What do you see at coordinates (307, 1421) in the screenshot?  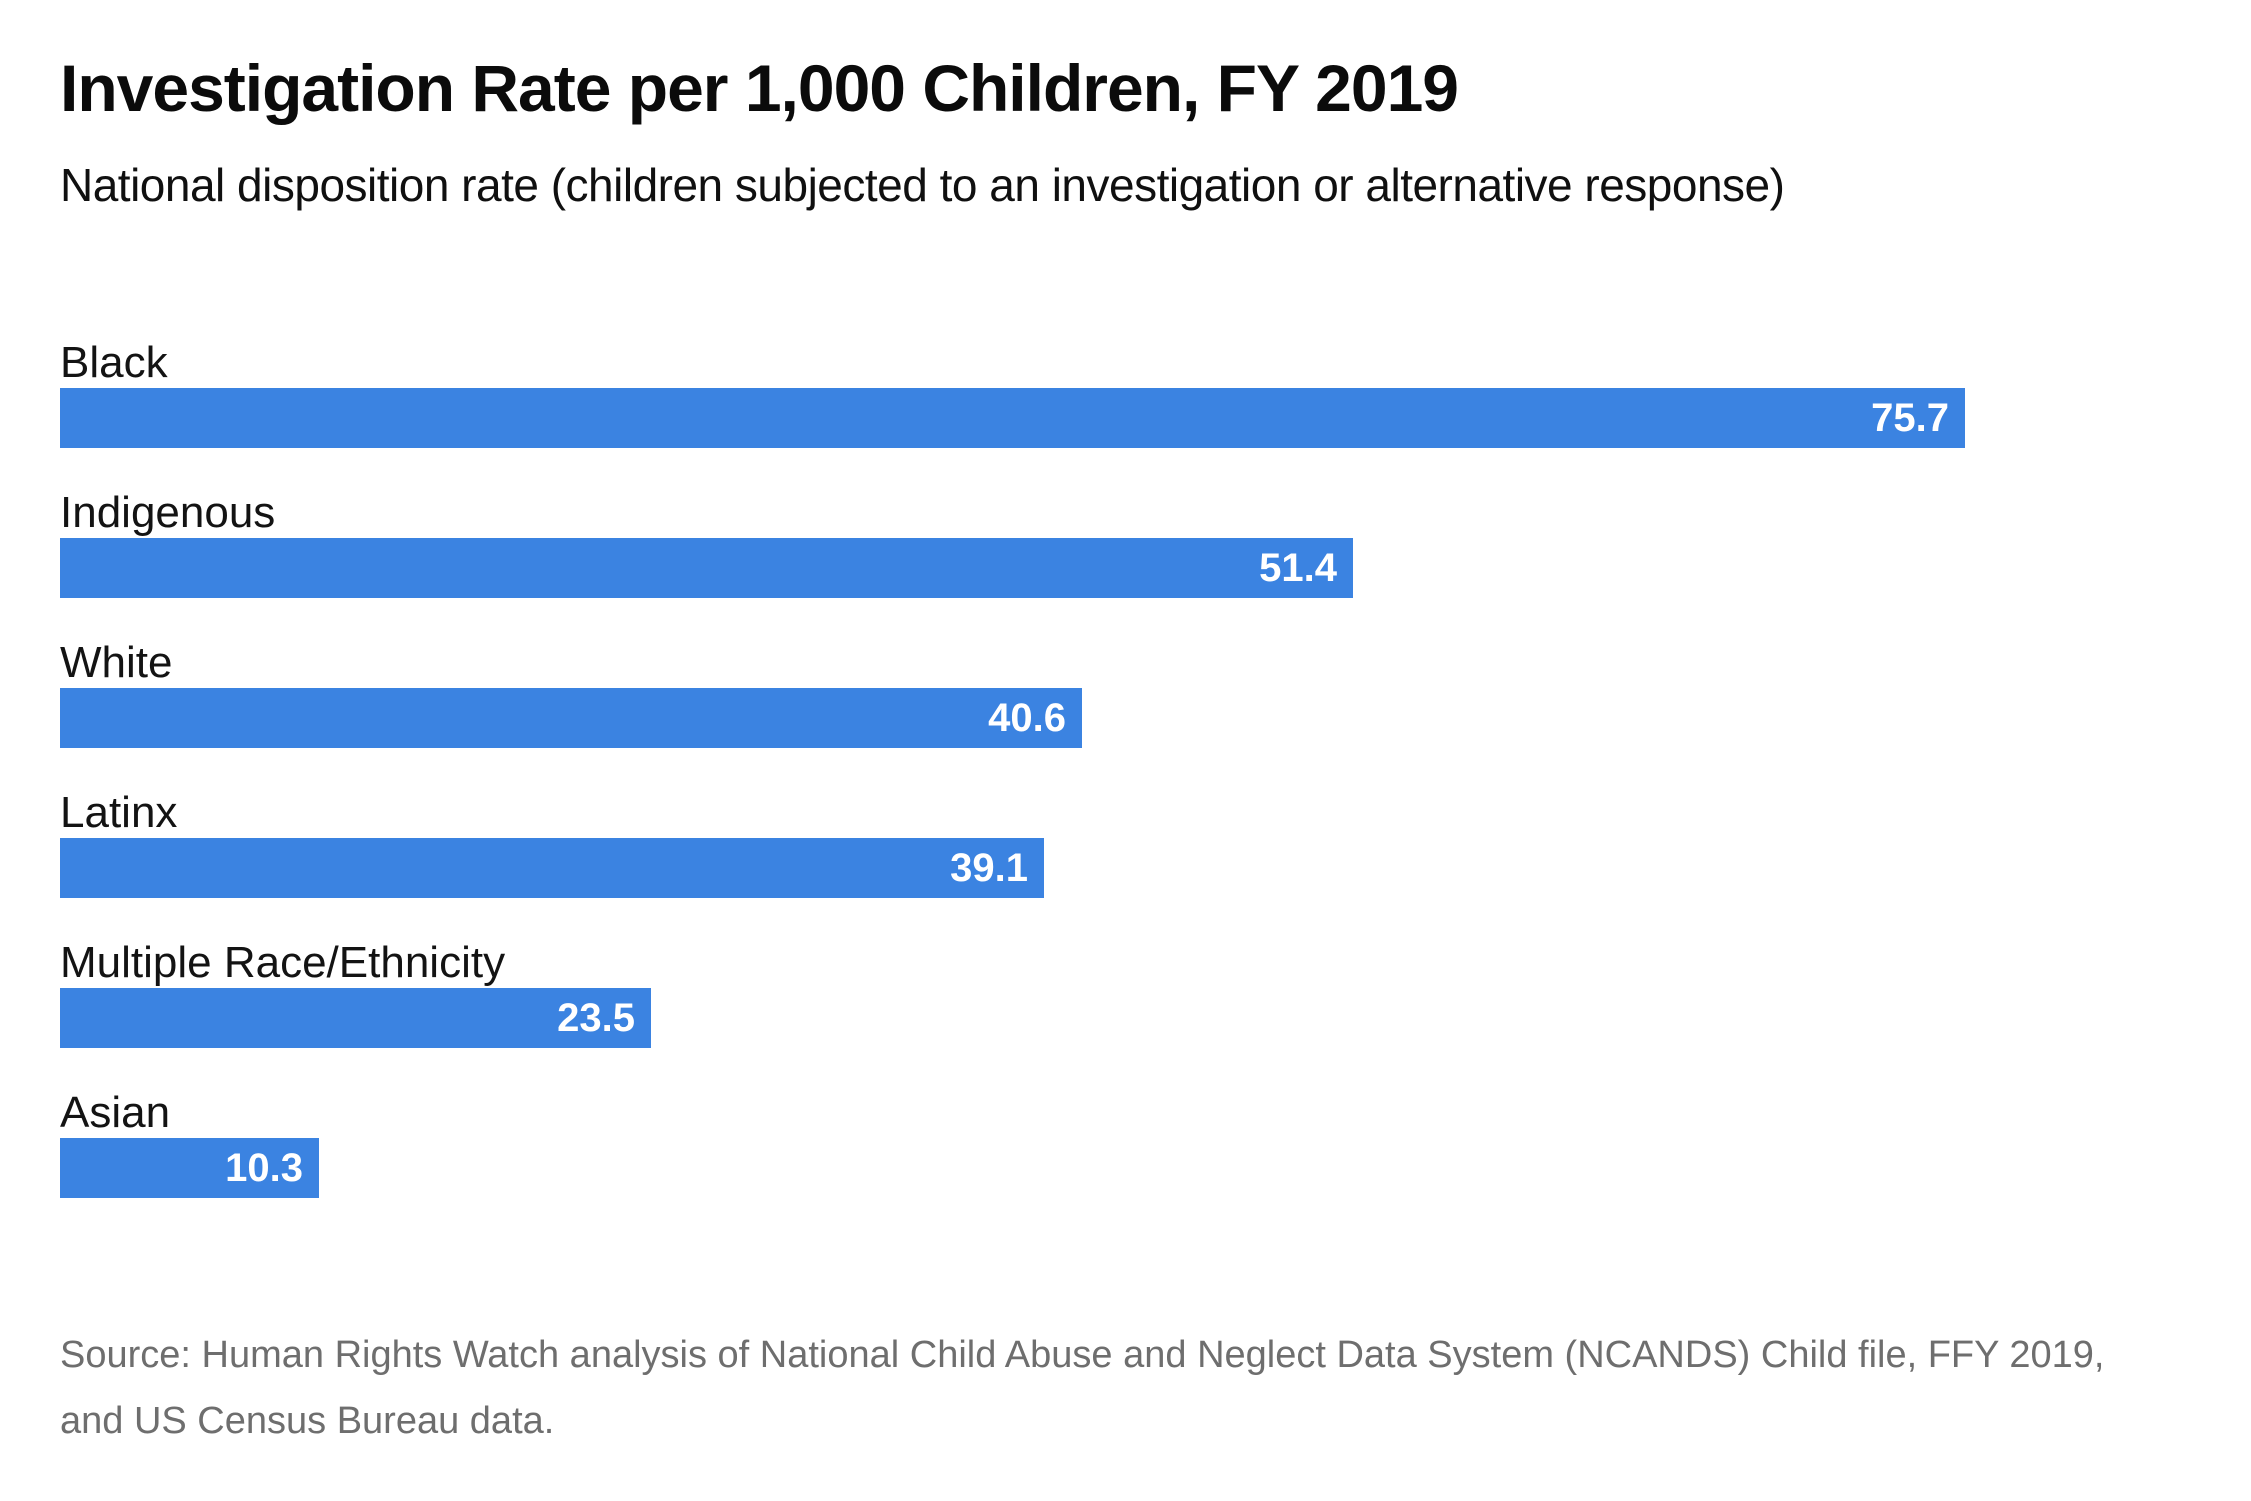 I see `source-note-line2: and US Census Bureau data.` at bounding box center [307, 1421].